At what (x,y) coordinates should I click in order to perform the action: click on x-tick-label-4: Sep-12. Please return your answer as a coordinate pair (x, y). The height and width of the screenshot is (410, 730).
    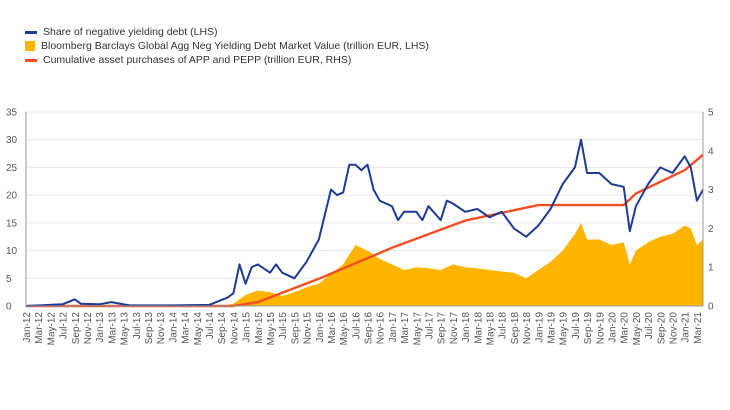
    Looking at the image, I should click on (76, 328).